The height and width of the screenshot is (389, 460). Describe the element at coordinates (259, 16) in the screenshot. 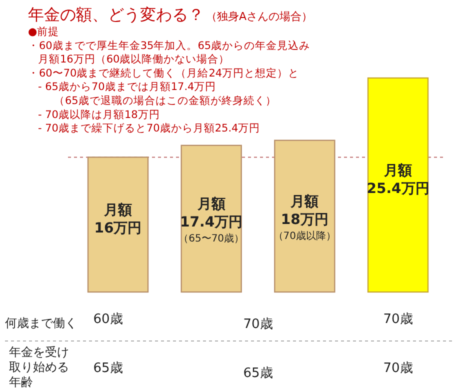

I see `chart-subtitle: （独身Aさんの場合）` at that location.